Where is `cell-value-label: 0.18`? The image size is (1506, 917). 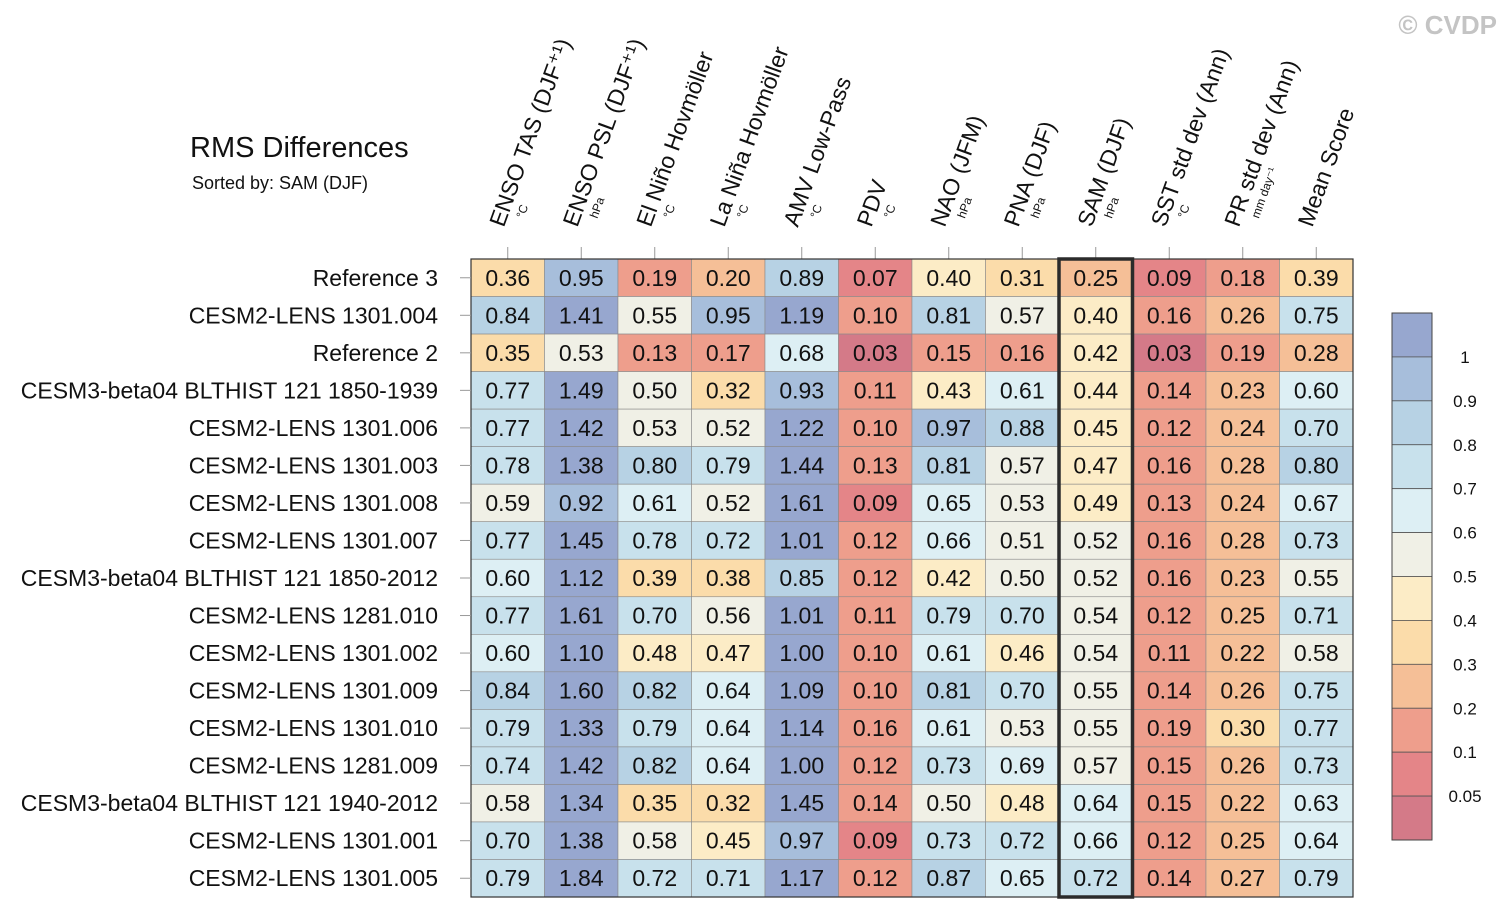
cell-value-label: 0.18 is located at coordinates (1242, 278).